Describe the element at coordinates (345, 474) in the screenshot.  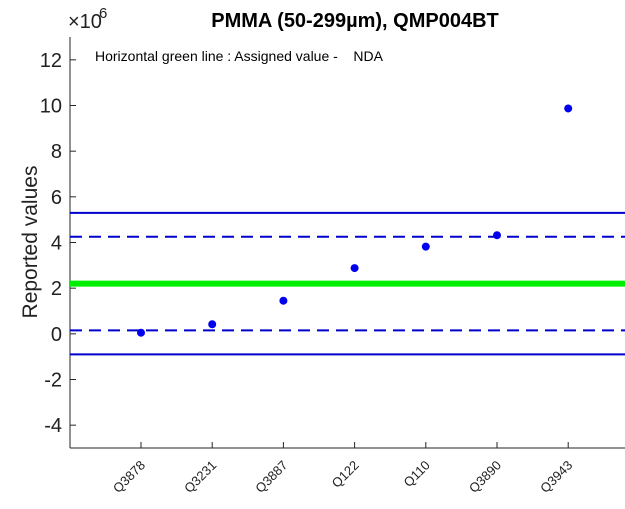
I see `x-tick-label: Q122` at that location.